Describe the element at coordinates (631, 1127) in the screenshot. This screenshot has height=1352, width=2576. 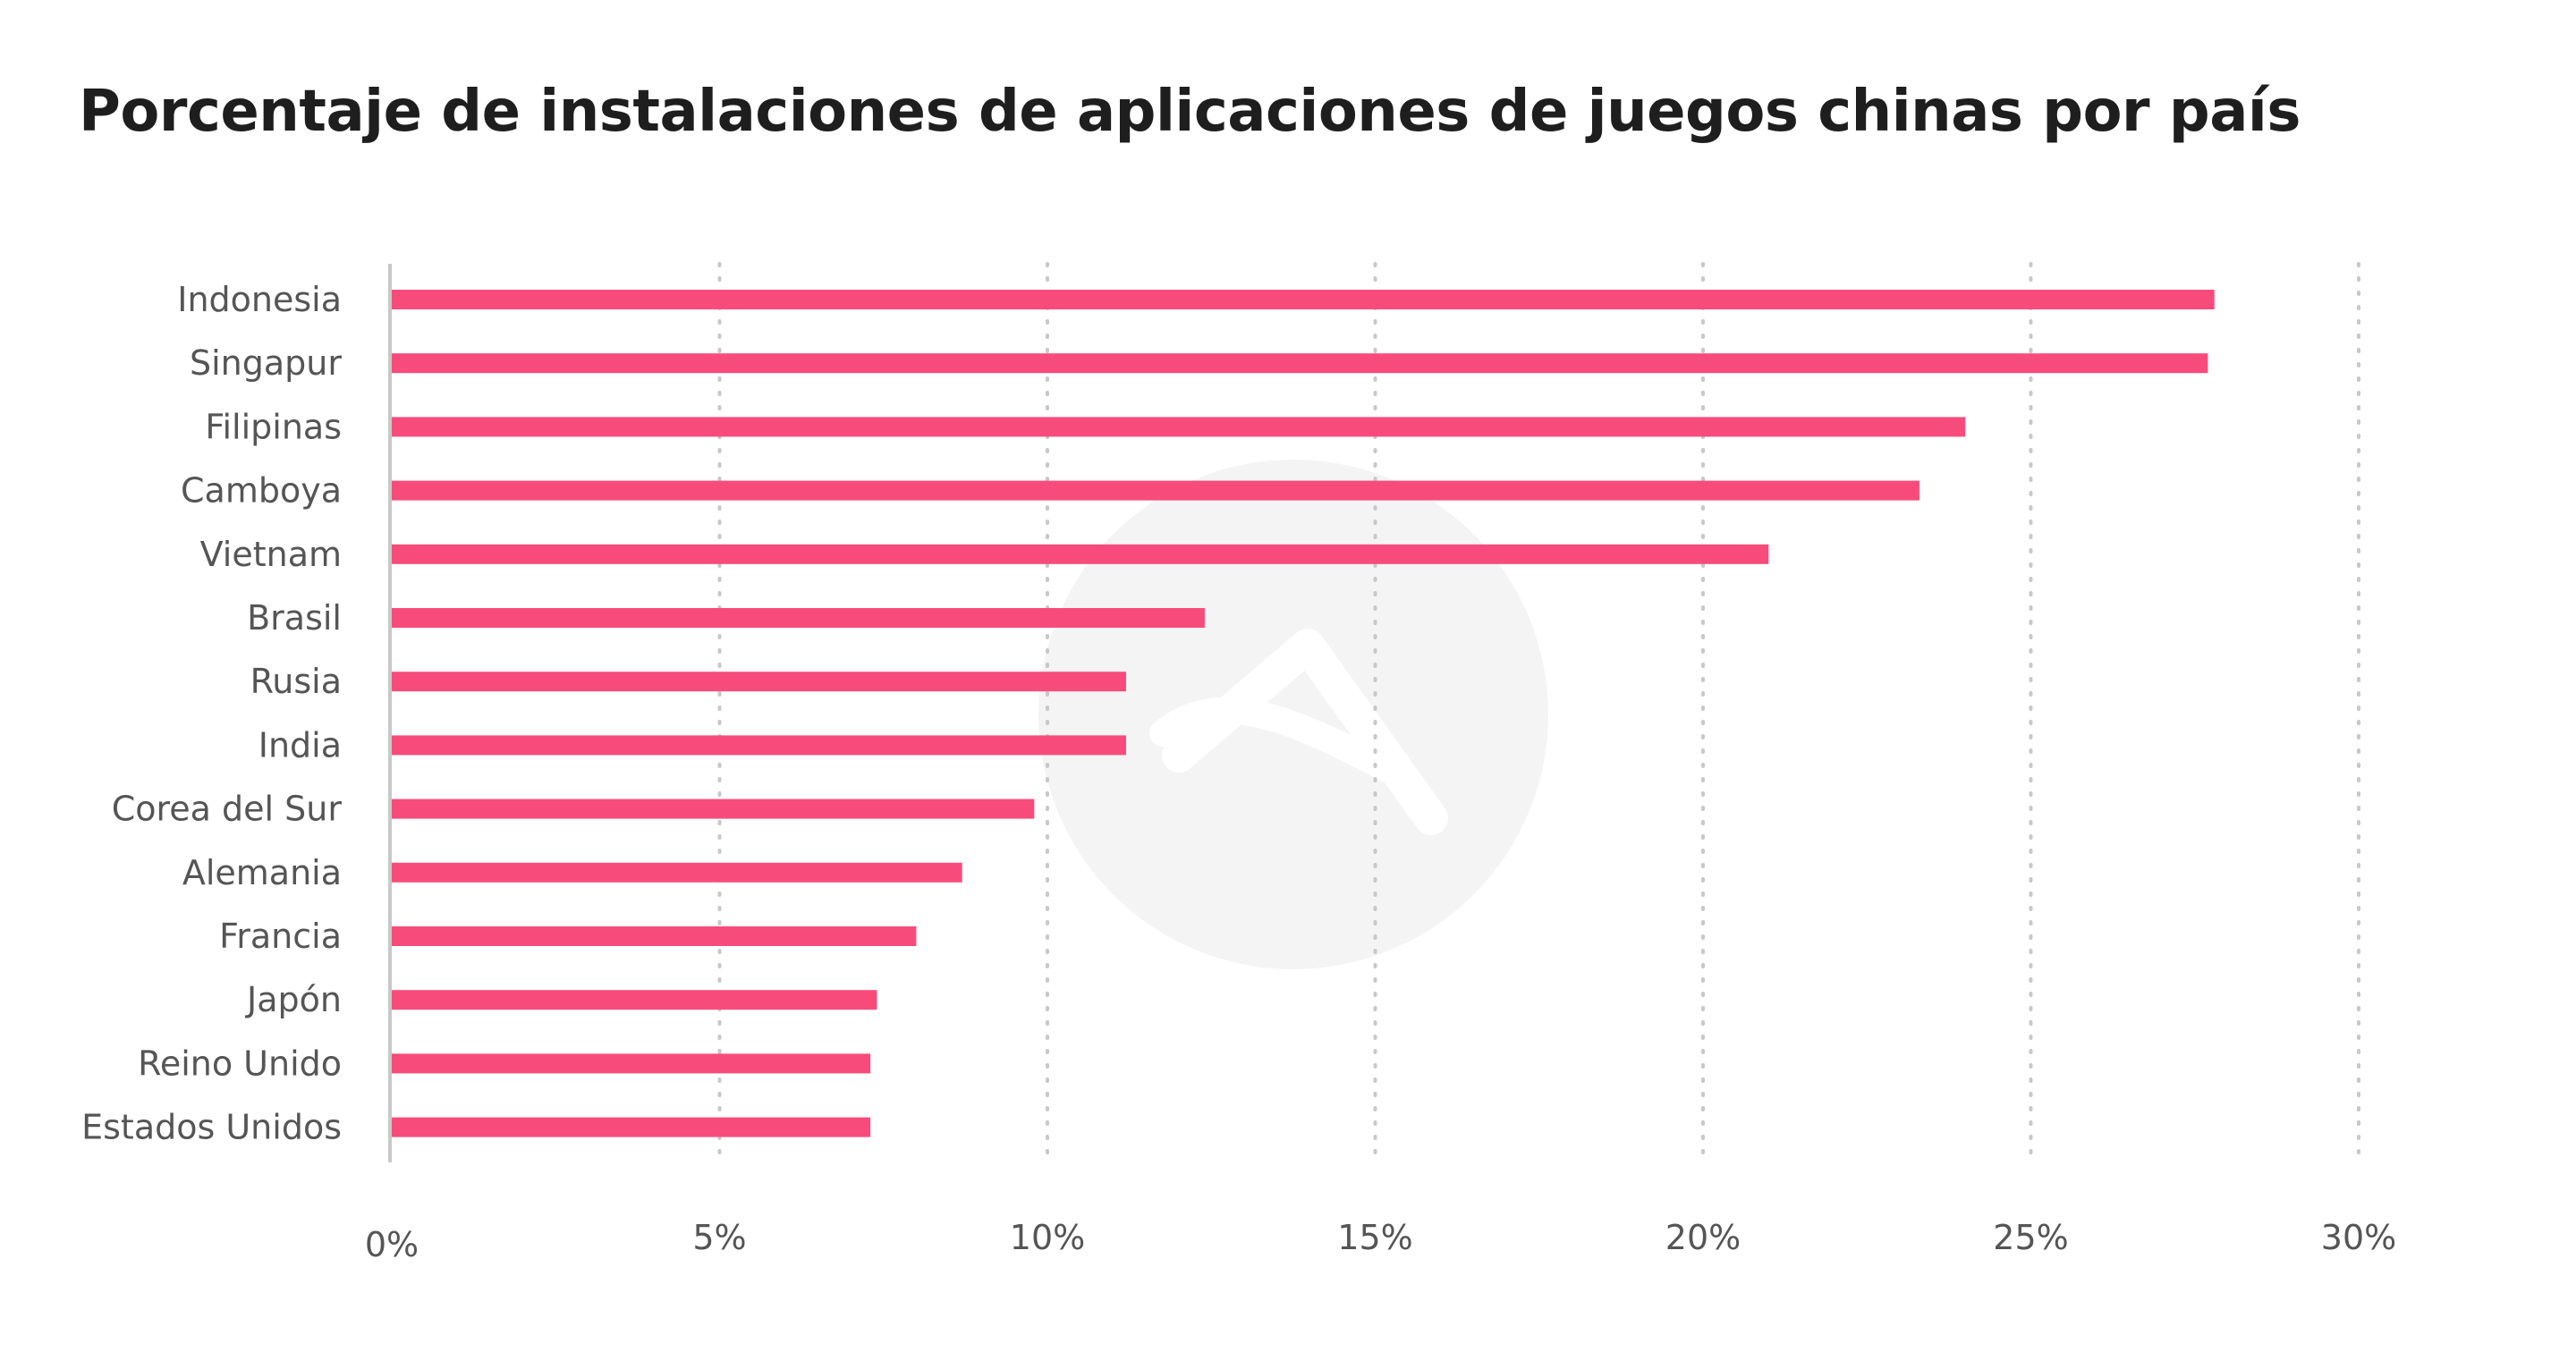
I see `bar-estados-unidos` at that location.